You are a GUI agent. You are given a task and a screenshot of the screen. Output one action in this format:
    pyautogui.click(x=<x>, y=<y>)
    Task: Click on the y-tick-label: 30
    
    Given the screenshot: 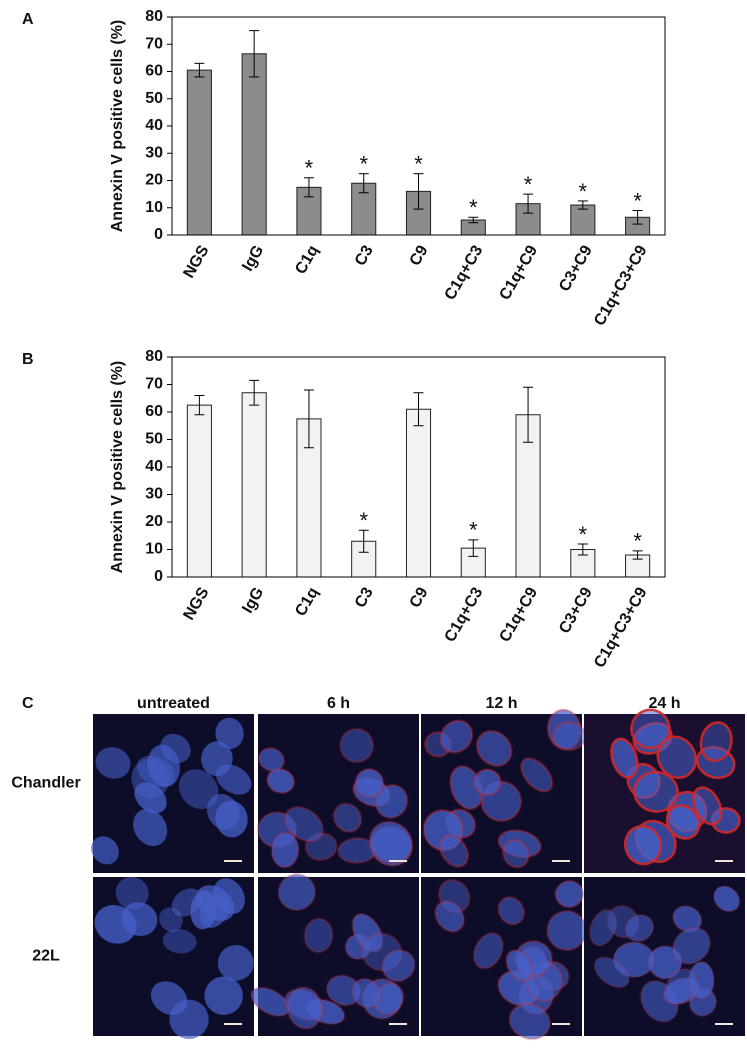 What is the action you would take?
    pyautogui.click(x=154, y=494)
    